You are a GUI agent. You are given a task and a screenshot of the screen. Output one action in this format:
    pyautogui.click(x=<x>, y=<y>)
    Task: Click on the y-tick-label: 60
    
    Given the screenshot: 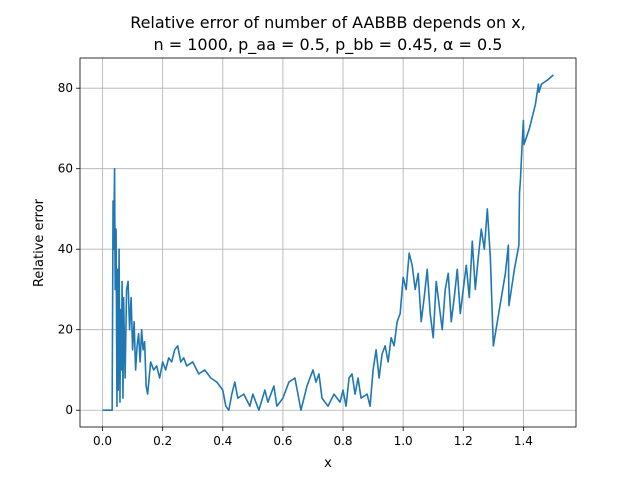 What is the action you would take?
    pyautogui.click(x=65, y=169)
    